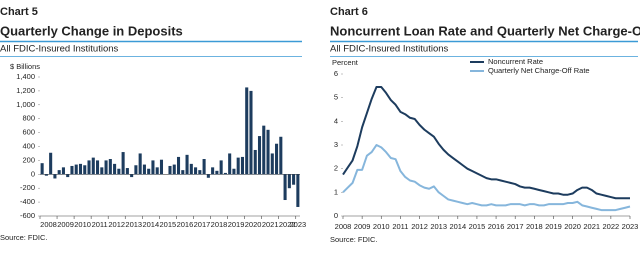 This screenshot has height=262, width=640. Describe the element at coordinates (354, 239) in the screenshot. I see `source: Source: FDIC.` at that location.